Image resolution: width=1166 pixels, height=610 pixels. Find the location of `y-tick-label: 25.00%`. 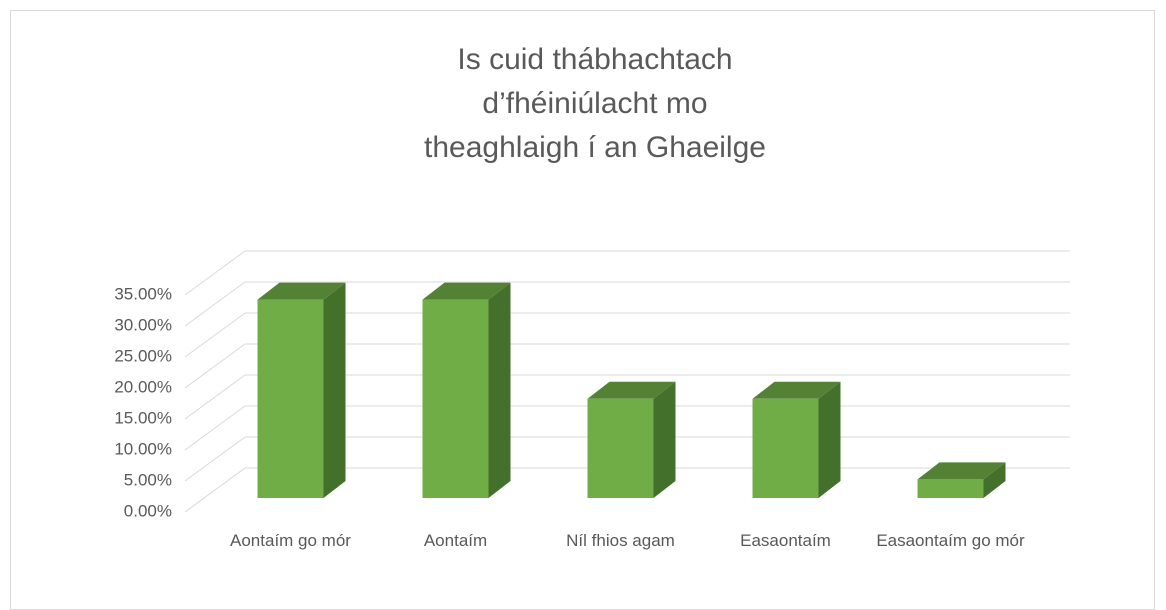

y-tick-label: 25.00% is located at coordinates (143, 355).